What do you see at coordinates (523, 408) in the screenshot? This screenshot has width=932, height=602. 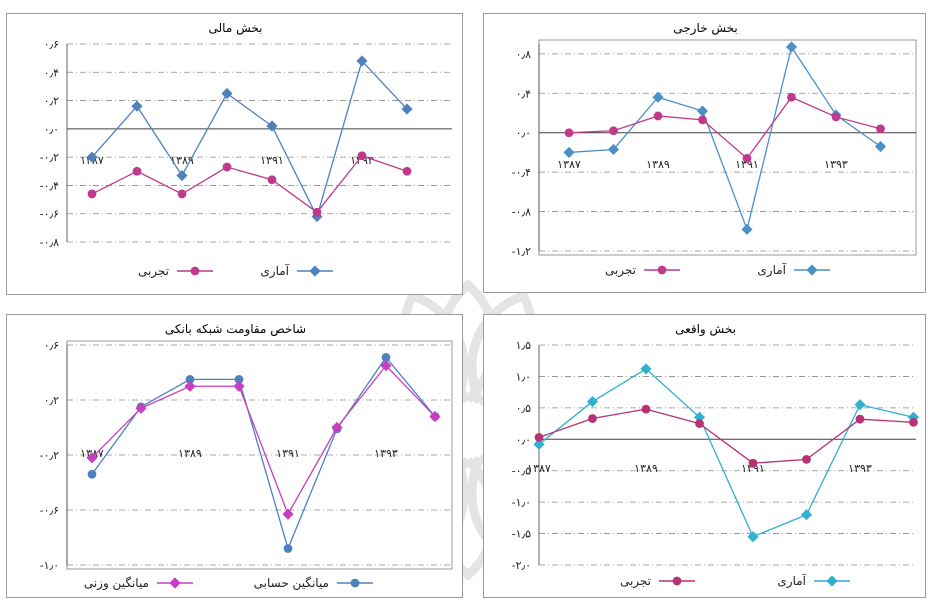 I see `y-tick-label: ۰٫۵` at bounding box center [523, 408].